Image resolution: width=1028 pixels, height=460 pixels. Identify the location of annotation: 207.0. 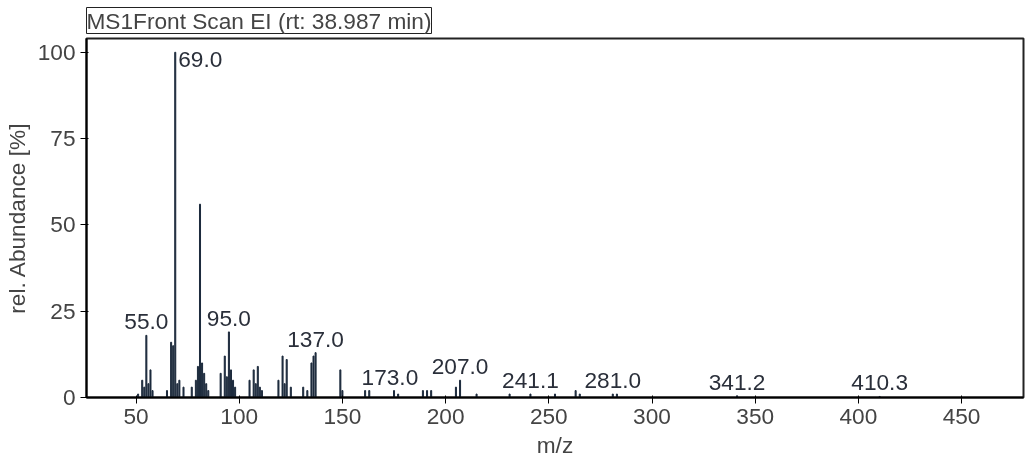
(460, 366).